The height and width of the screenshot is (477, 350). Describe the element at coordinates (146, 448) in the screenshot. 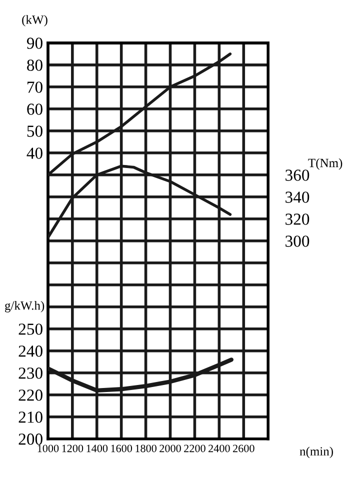

I see `x-tick-label: 1800` at that location.